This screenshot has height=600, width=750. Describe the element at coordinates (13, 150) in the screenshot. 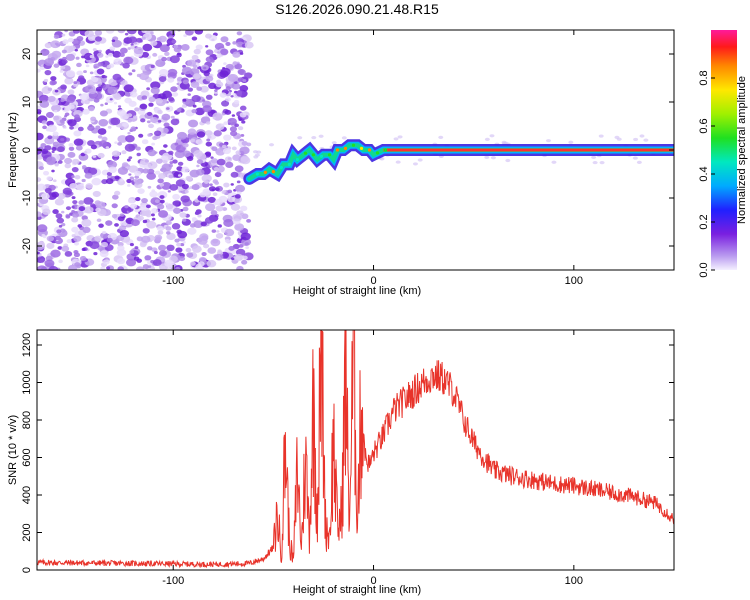

I see `spectrogram-y-label: Frequency (Hz)` at that location.